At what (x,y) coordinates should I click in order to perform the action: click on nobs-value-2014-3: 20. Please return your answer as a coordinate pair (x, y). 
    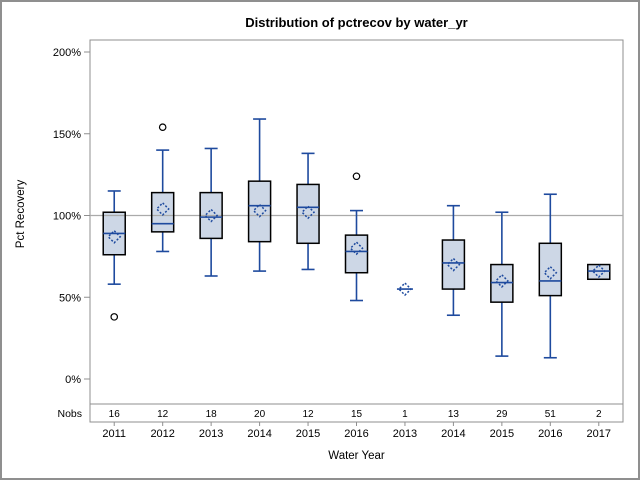
    Looking at the image, I should click on (260, 414).